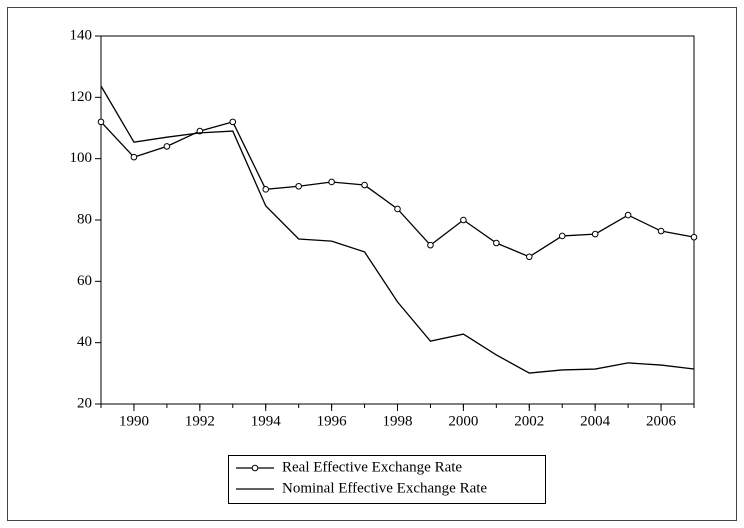 This screenshot has width=744, height=528. What do you see at coordinates (595, 421) in the screenshot?
I see `x-tick-label: 2004` at bounding box center [595, 421].